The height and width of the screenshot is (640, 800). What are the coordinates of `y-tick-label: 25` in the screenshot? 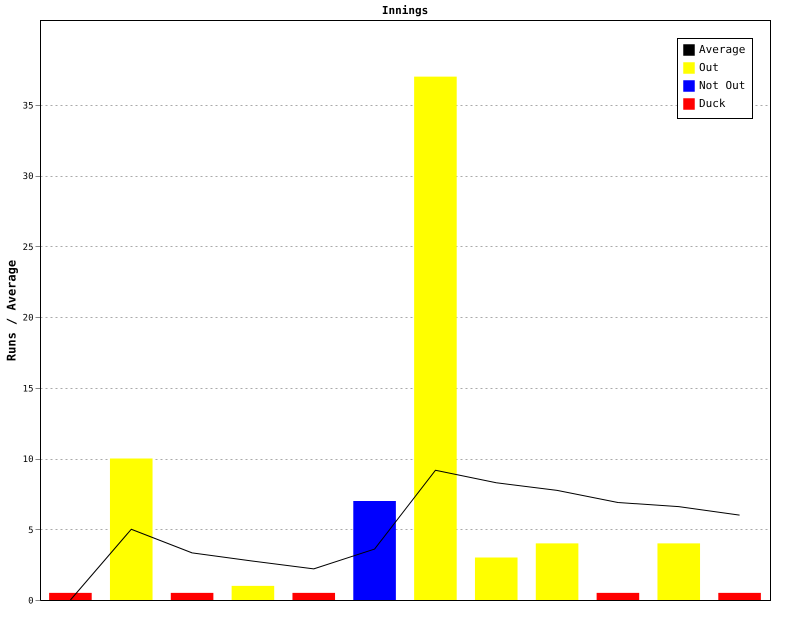 It's located at (28, 247).